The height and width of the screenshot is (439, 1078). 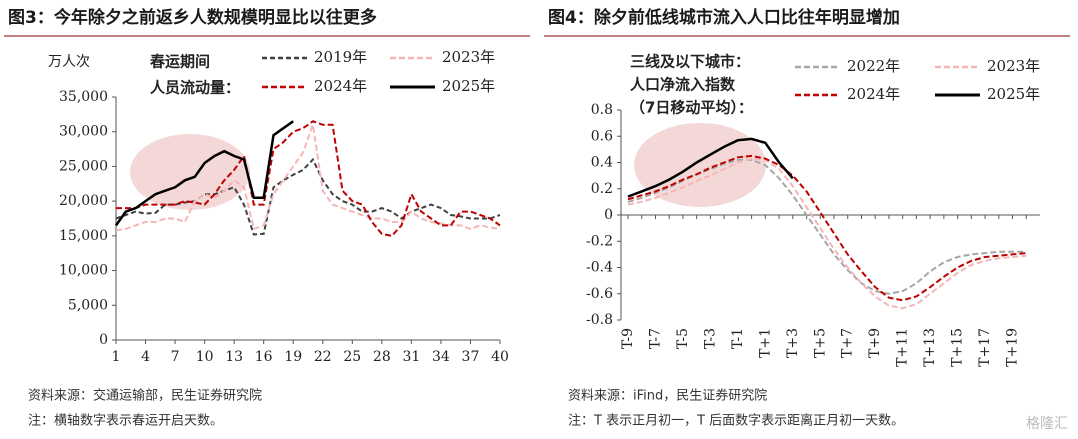 What do you see at coordinates (83, 271) in the screenshot?
I see `y-tick-label: 10,000` at bounding box center [83, 271].